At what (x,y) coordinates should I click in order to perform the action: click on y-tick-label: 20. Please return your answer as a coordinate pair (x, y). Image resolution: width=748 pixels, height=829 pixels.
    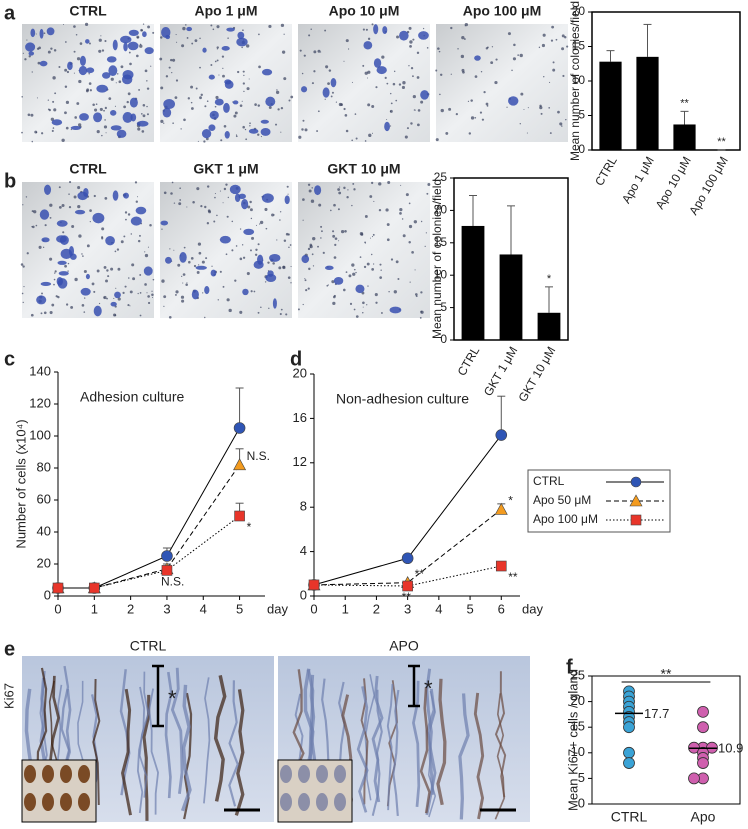
    Looking at the image, I should click on (579, 11).